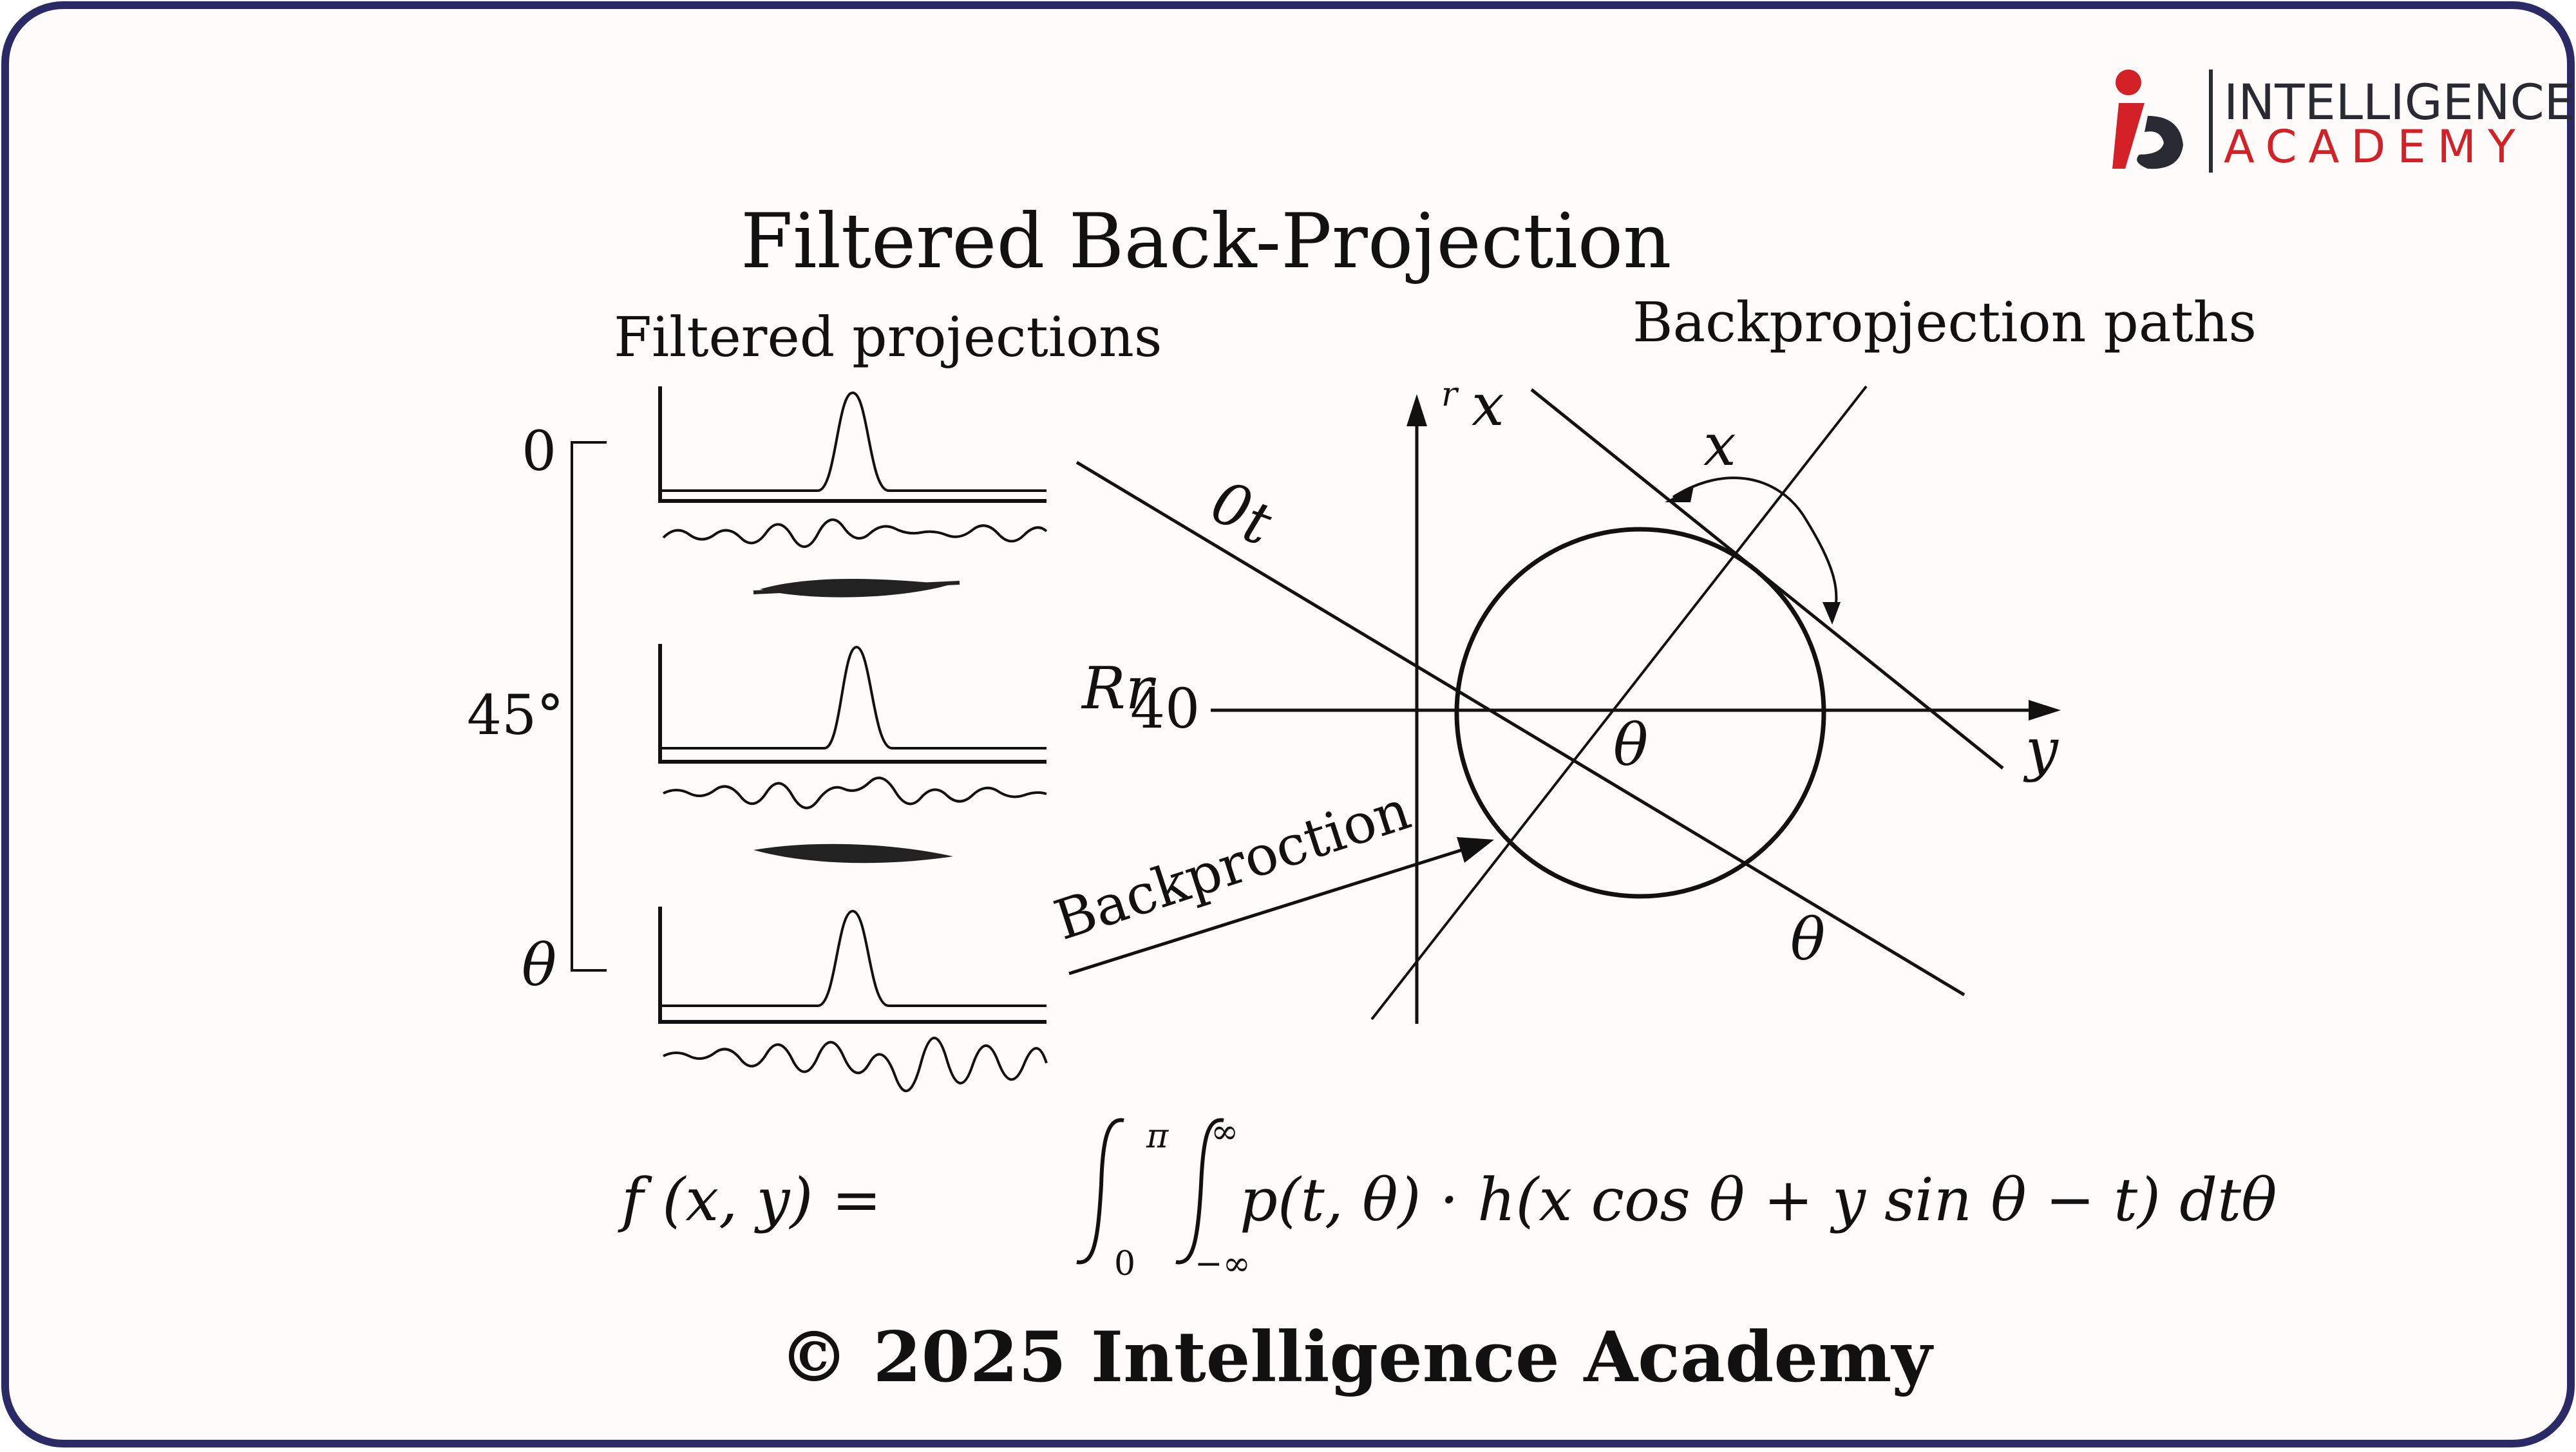  I want to click on formula-outer-upper-limit: π, so click(1157, 1136).